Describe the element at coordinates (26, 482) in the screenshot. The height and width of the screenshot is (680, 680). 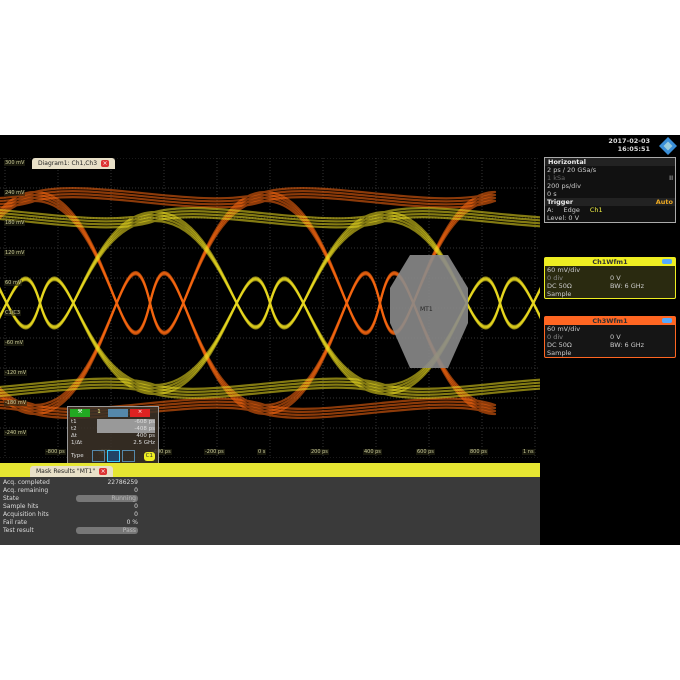
I see `mask-result-label: Acq. completed` at that location.